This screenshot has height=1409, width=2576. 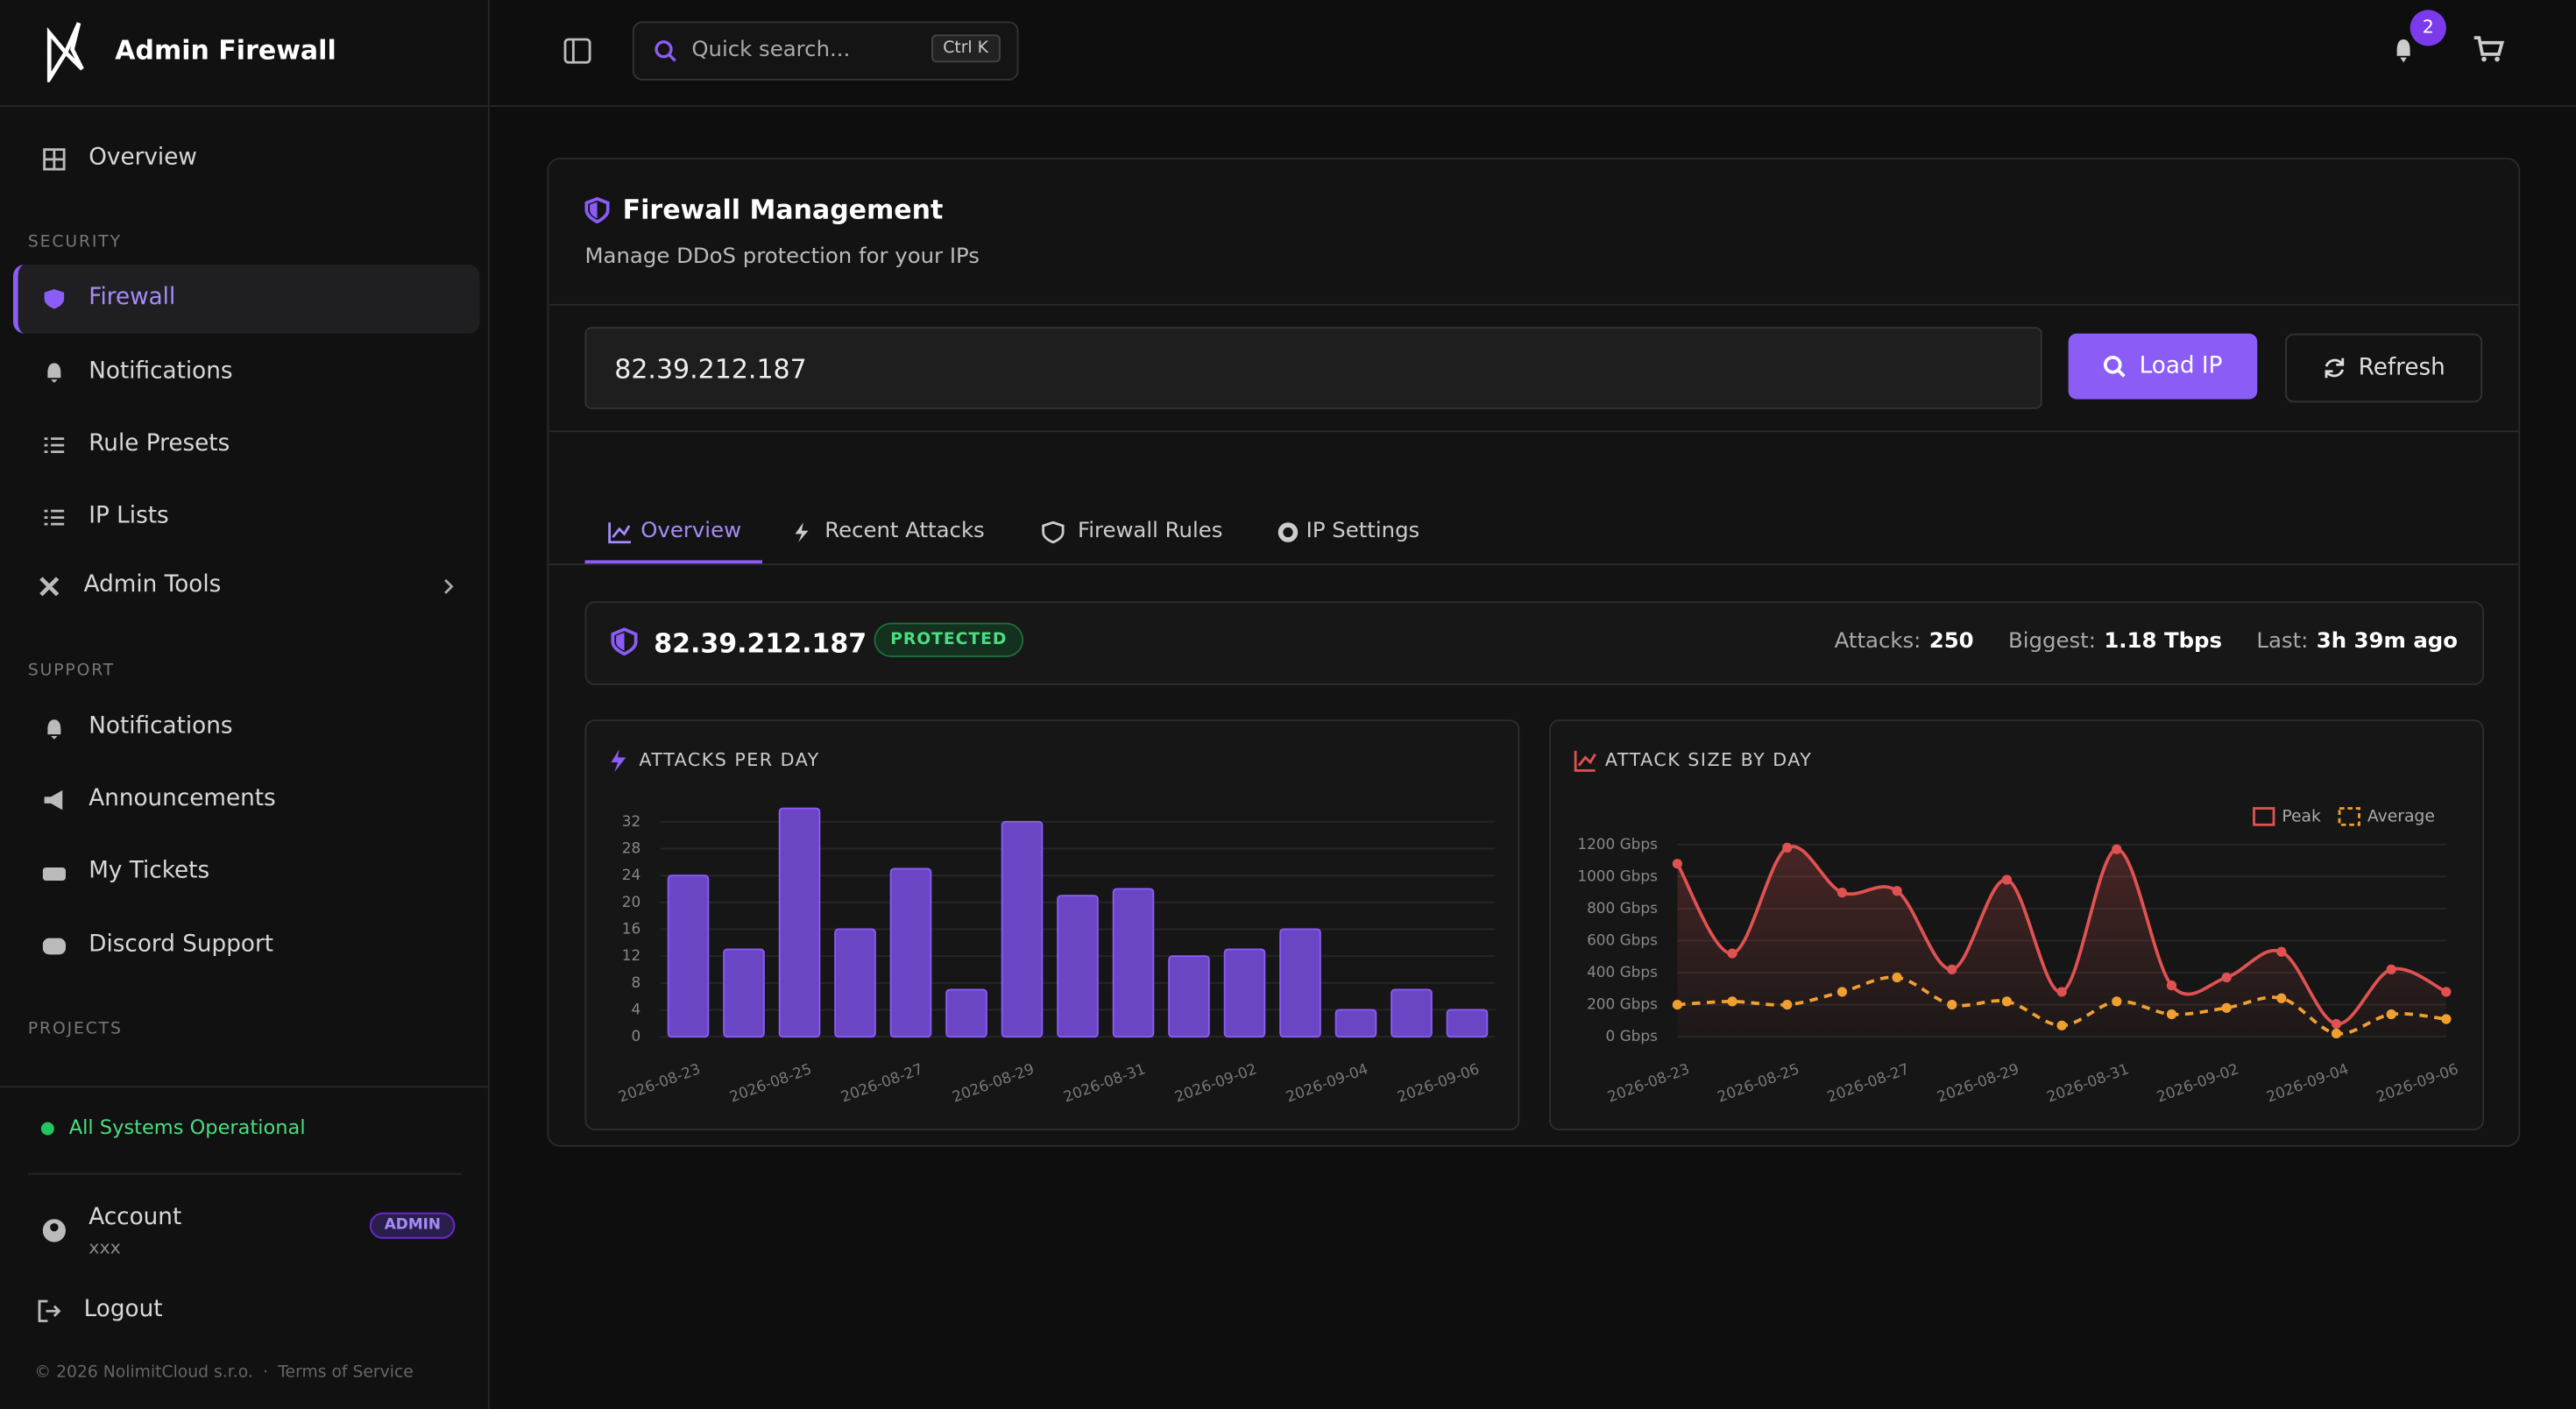 What do you see at coordinates (159, 443) in the screenshot?
I see `nav-item: Rule Presets` at bounding box center [159, 443].